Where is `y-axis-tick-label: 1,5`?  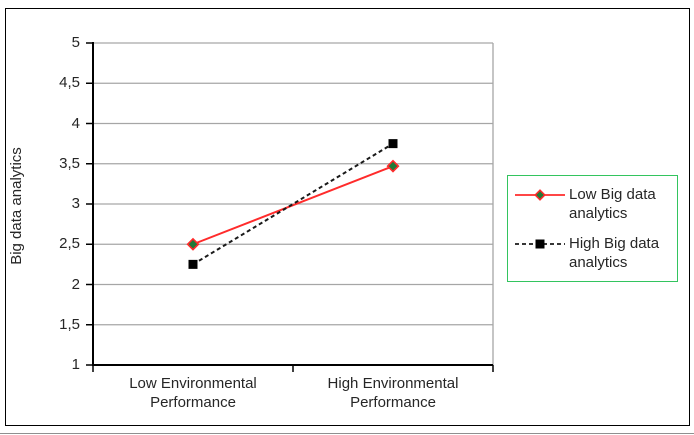
y-axis-tick-label: 1,5 is located at coordinates (69, 324).